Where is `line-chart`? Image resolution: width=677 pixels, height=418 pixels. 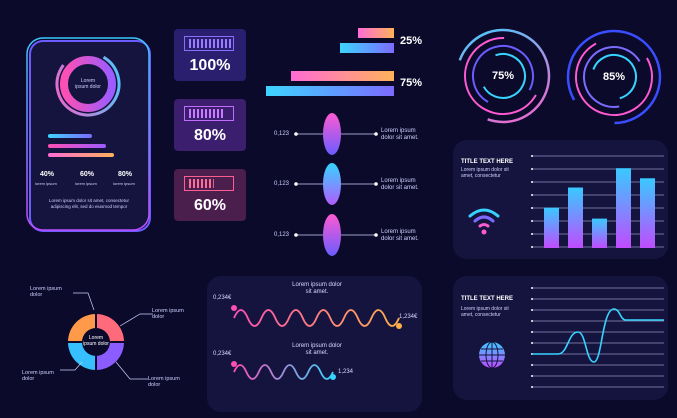
line-chart is located at coordinates (597, 337).